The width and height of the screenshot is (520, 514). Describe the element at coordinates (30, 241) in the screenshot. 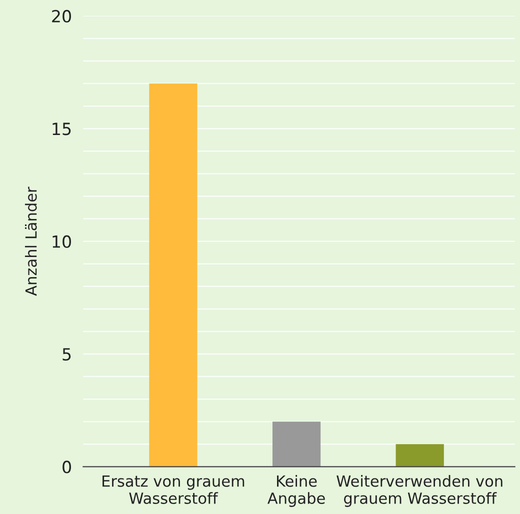

I see `y-axis-title: Anzahl Länder` at that location.